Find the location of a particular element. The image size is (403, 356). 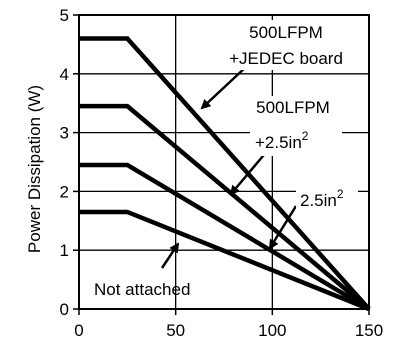

y-tick-label-2: 2 is located at coordinates (64, 191).